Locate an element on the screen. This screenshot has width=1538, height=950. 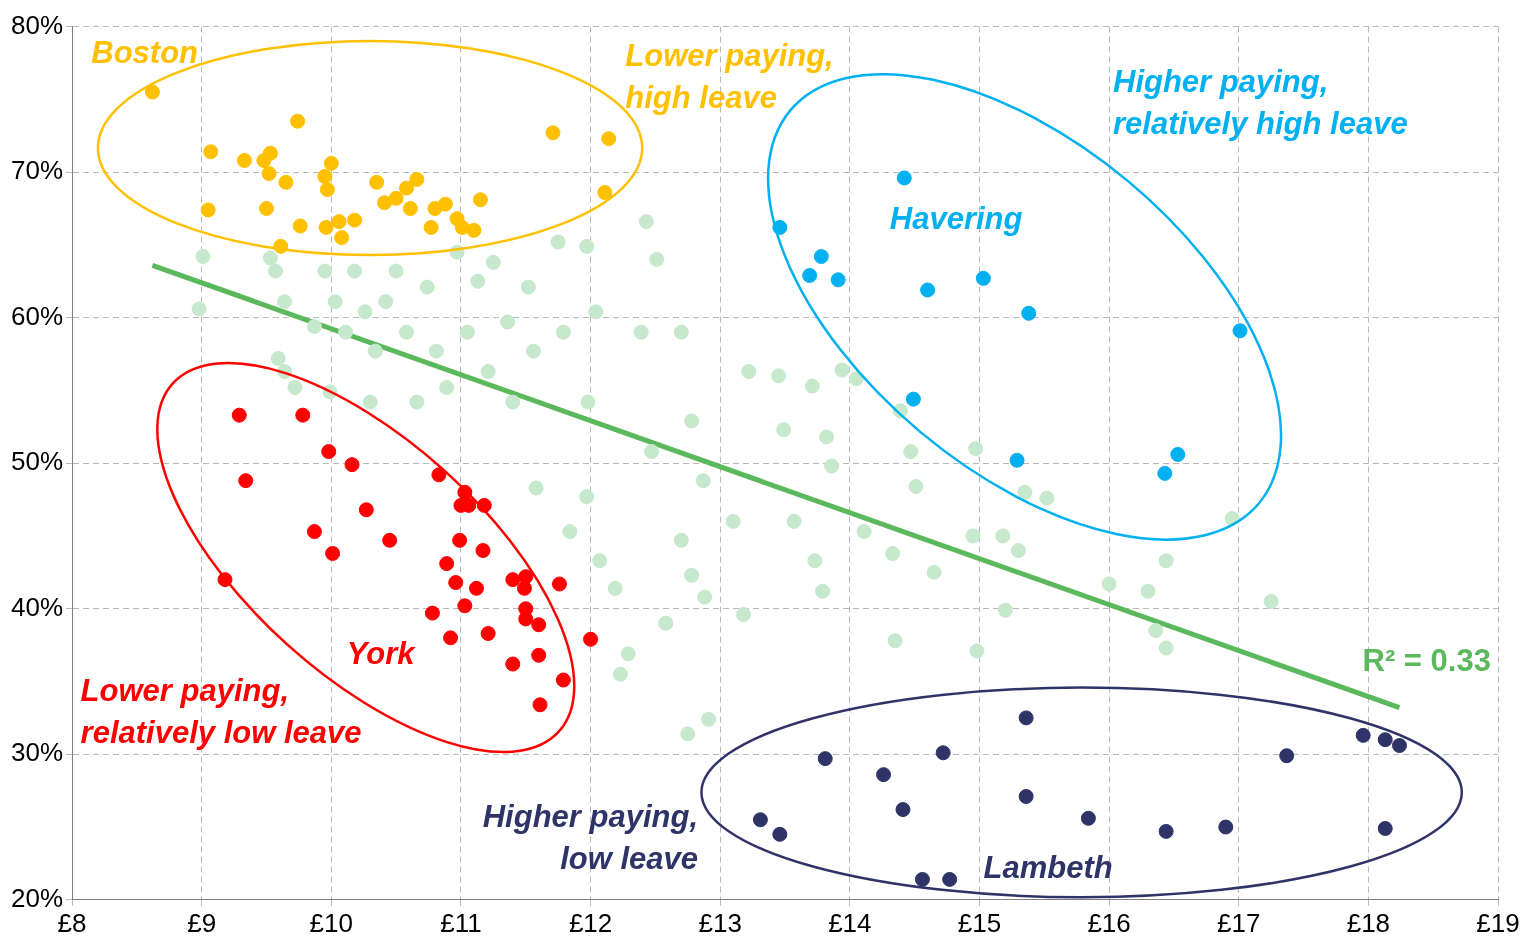
x-tick-label: £13 is located at coordinates (720, 922).